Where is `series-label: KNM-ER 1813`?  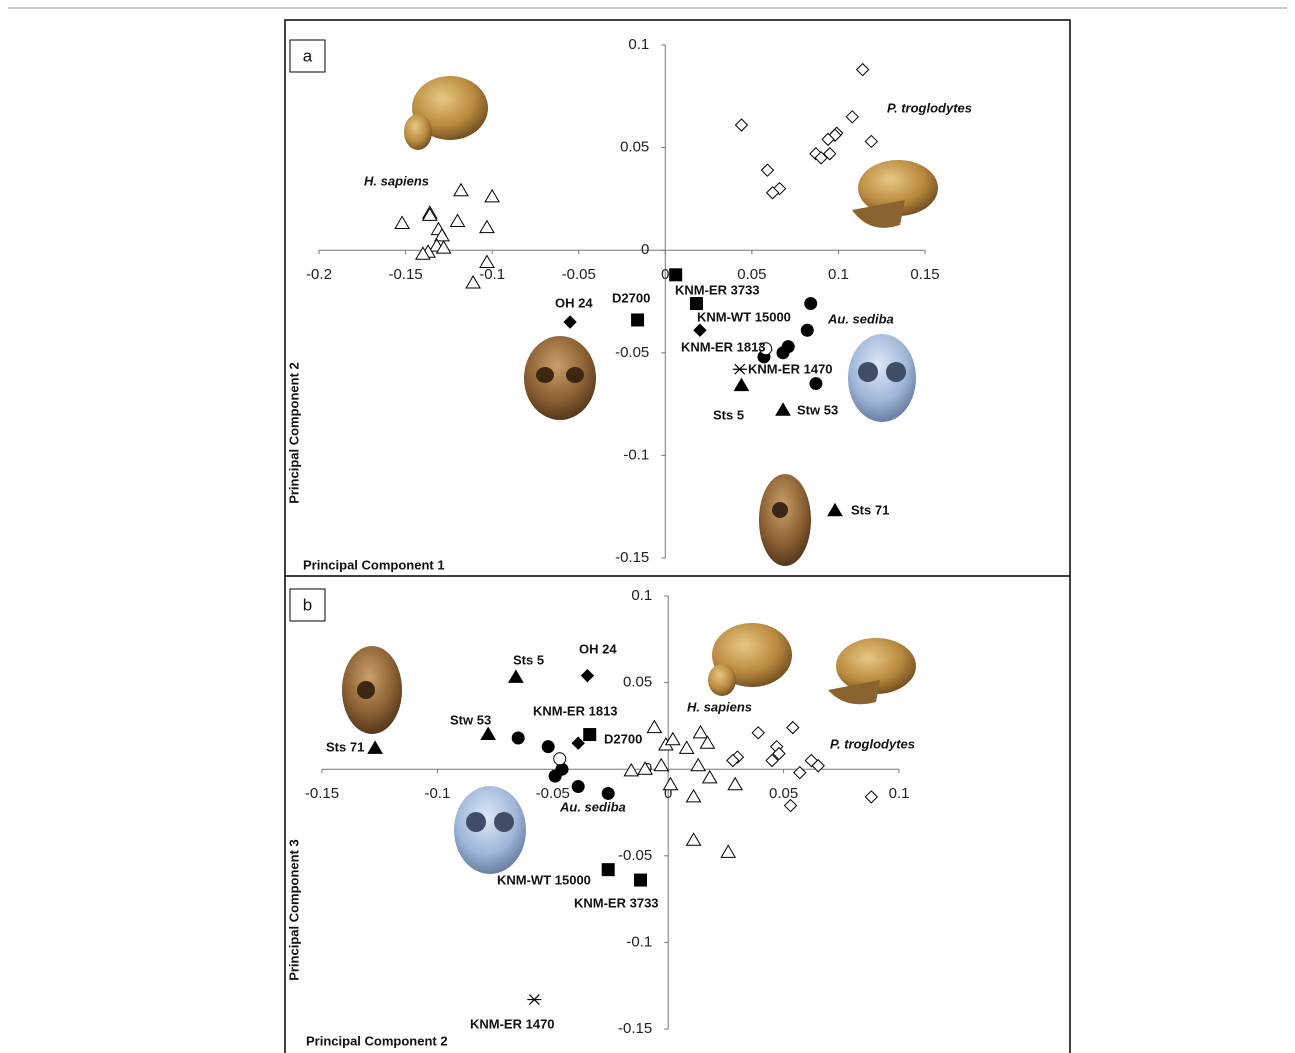
series-label: KNM-ER 1813 is located at coordinates (575, 710).